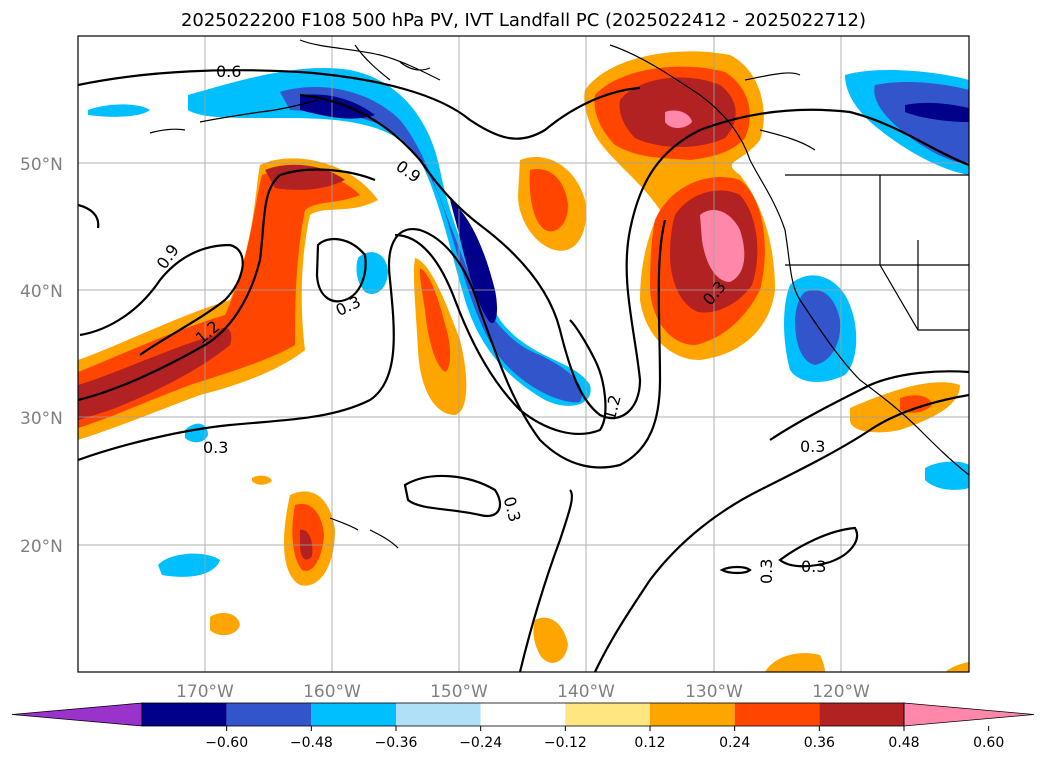  Describe the element at coordinates (903, 743) in the screenshot. I see `colorbar-tick-label: 0.48` at that location.